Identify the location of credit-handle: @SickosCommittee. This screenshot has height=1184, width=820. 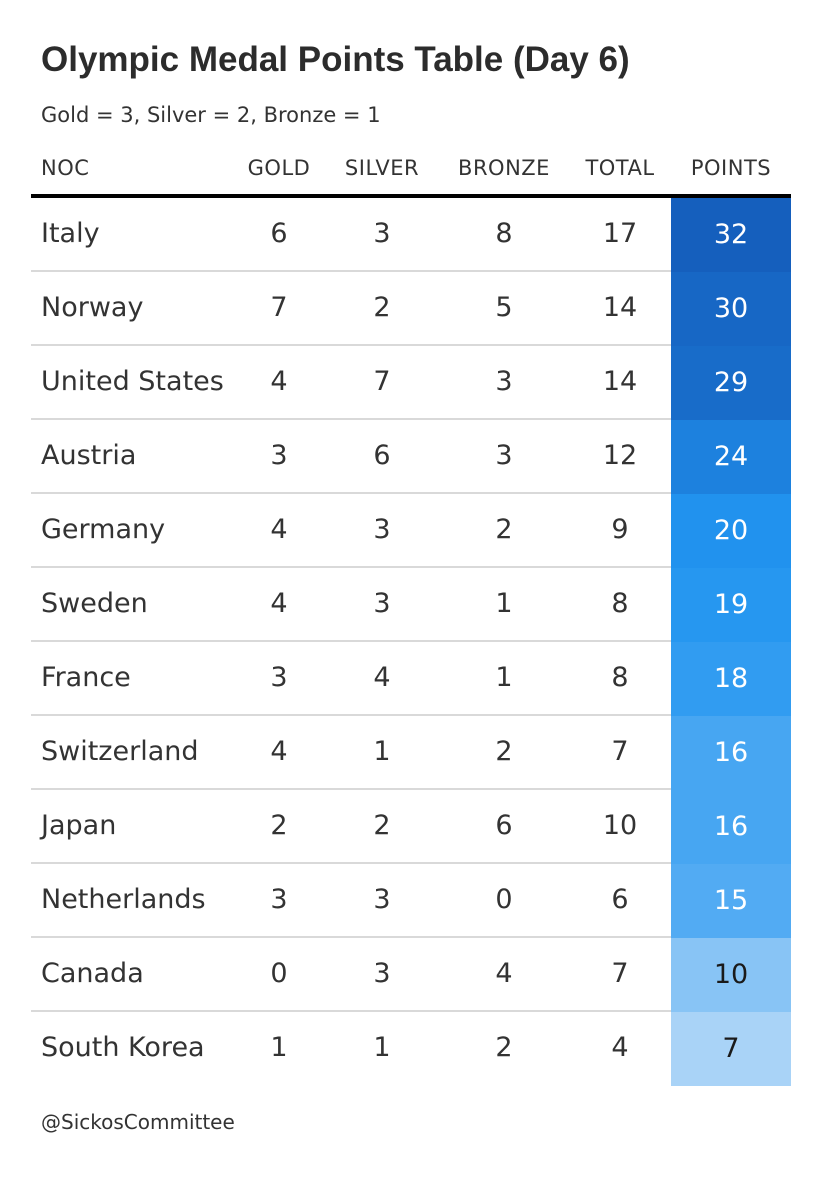
(138, 1122).